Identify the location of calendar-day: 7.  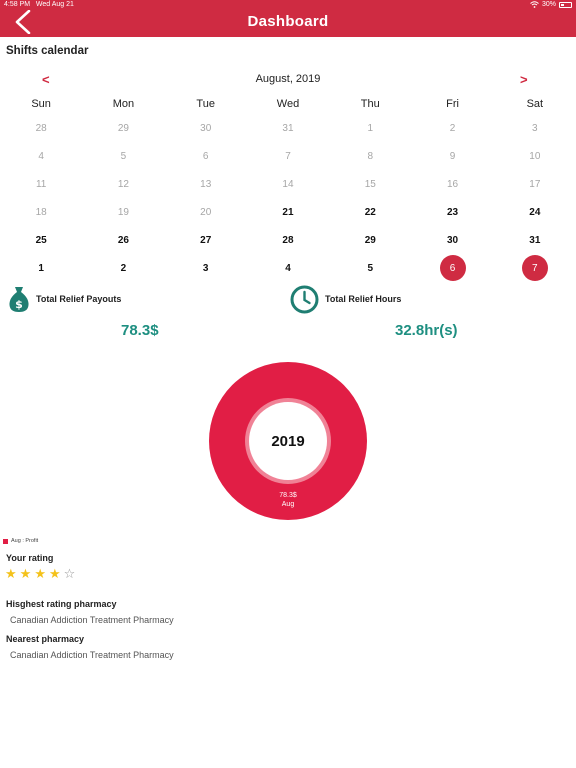
(288, 156).